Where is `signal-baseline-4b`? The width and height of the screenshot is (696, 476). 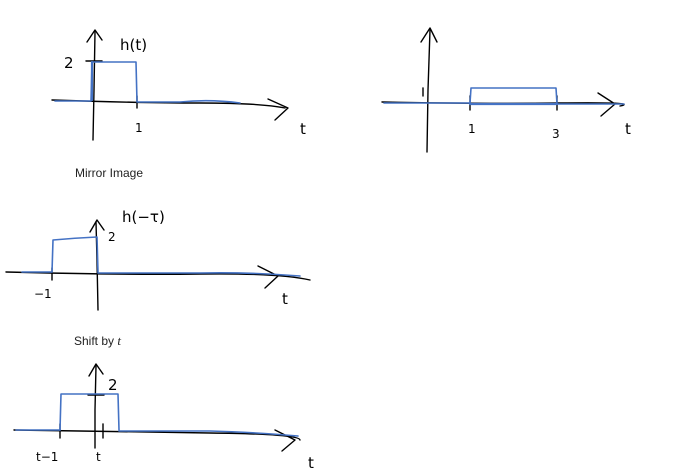 signal-baseline-4b is located at coordinates (208, 433).